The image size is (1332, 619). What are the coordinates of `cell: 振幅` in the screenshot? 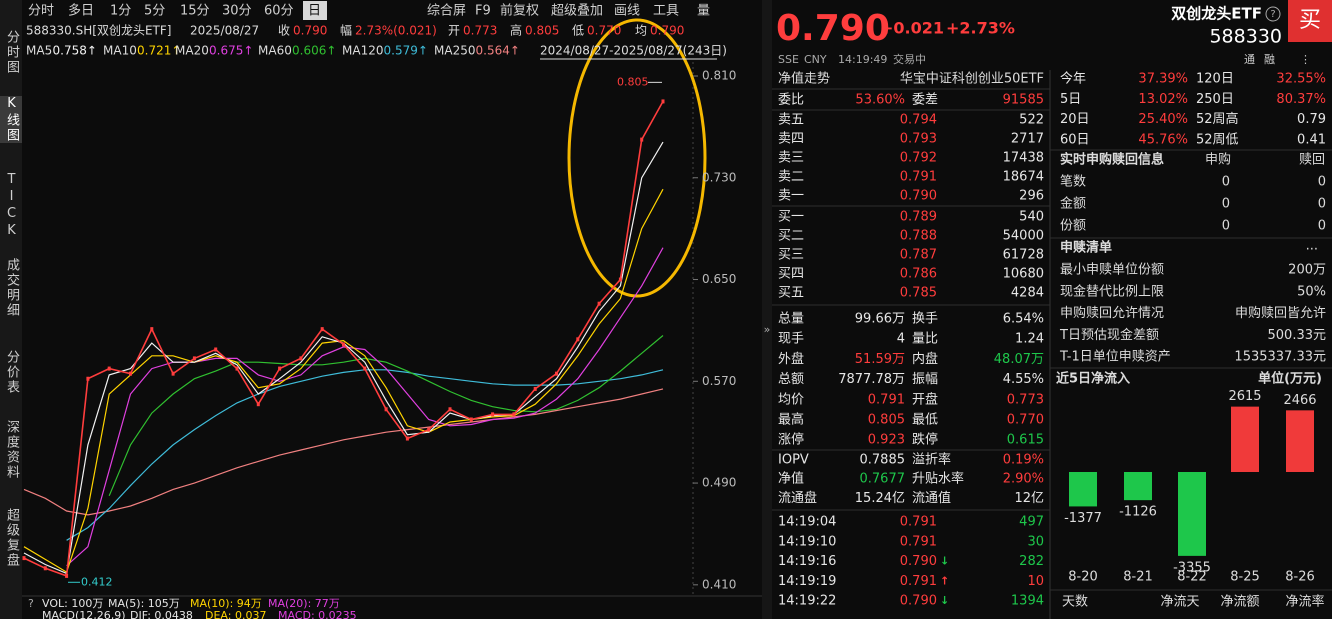 It's located at (925, 379).